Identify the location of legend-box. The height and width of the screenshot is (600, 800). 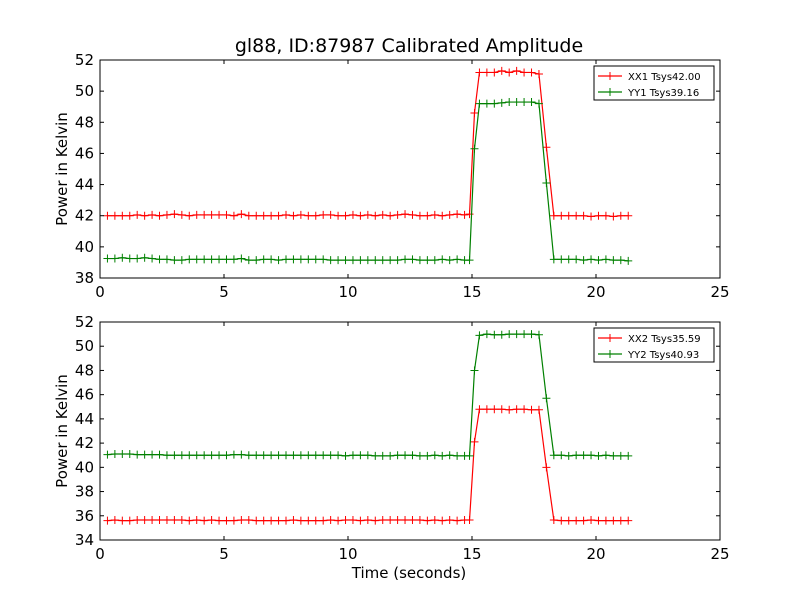
(654, 345).